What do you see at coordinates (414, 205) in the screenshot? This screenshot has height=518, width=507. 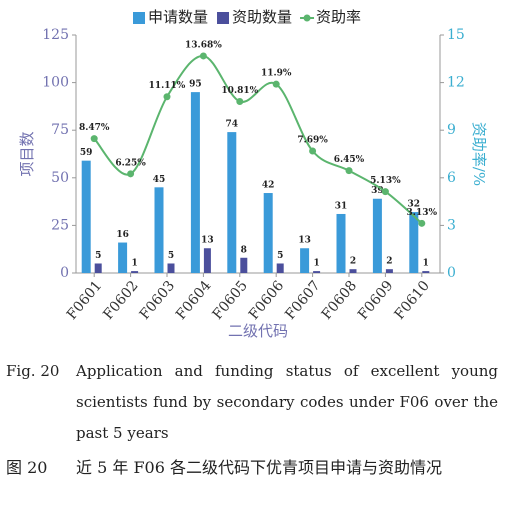 I see `bar-value-label: 32` at bounding box center [414, 205].